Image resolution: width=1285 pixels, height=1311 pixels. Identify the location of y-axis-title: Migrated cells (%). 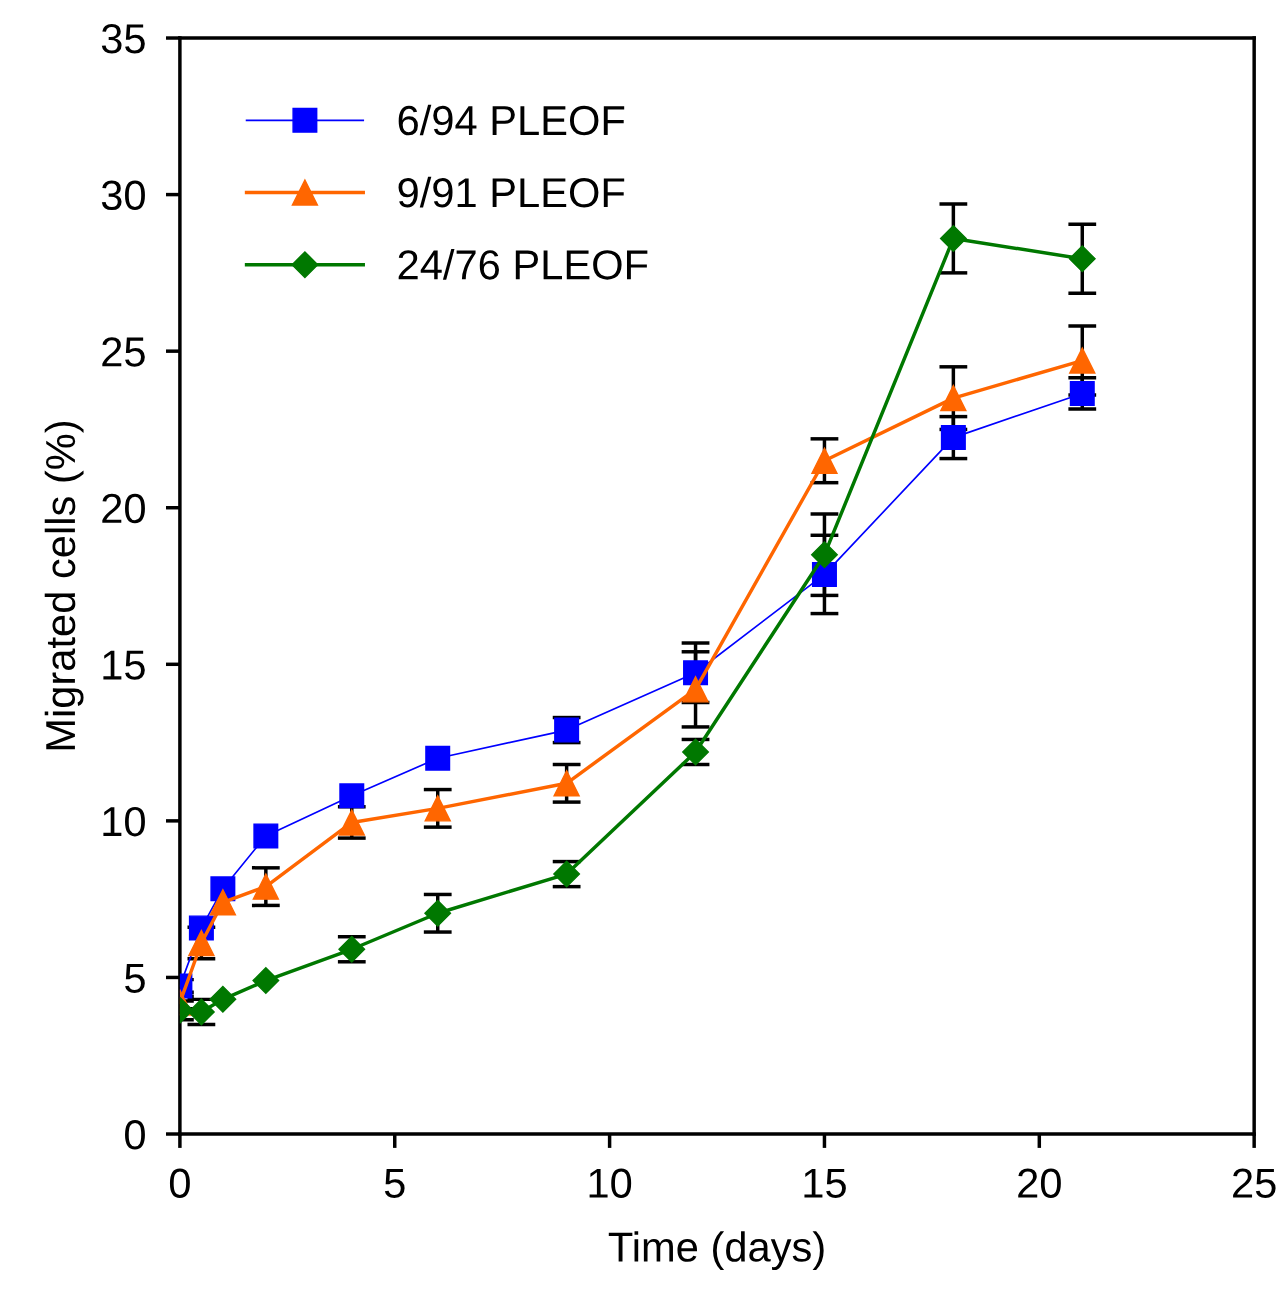
(64, 585).